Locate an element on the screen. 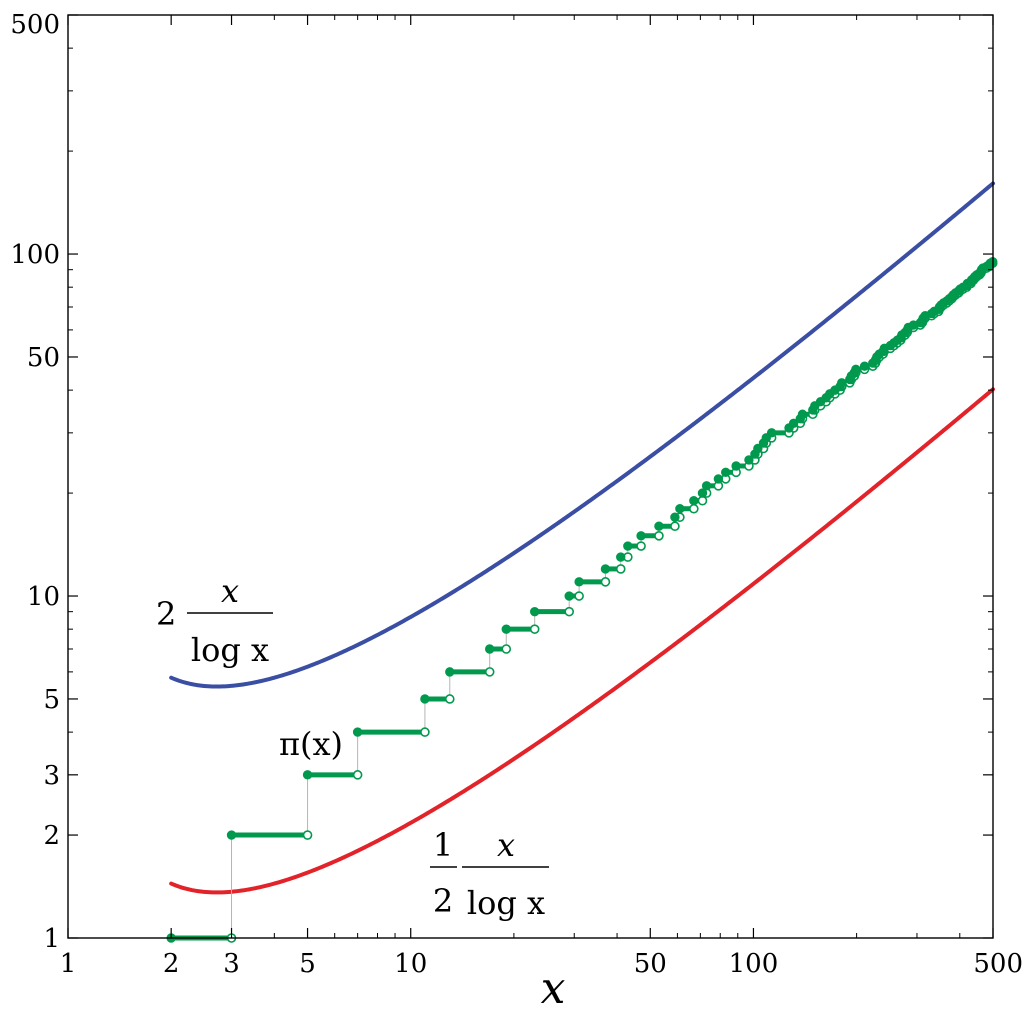 The width and height of the screenshot is (1024, 1015). y-tick-label: 5 is located at coordinates (51, 700).